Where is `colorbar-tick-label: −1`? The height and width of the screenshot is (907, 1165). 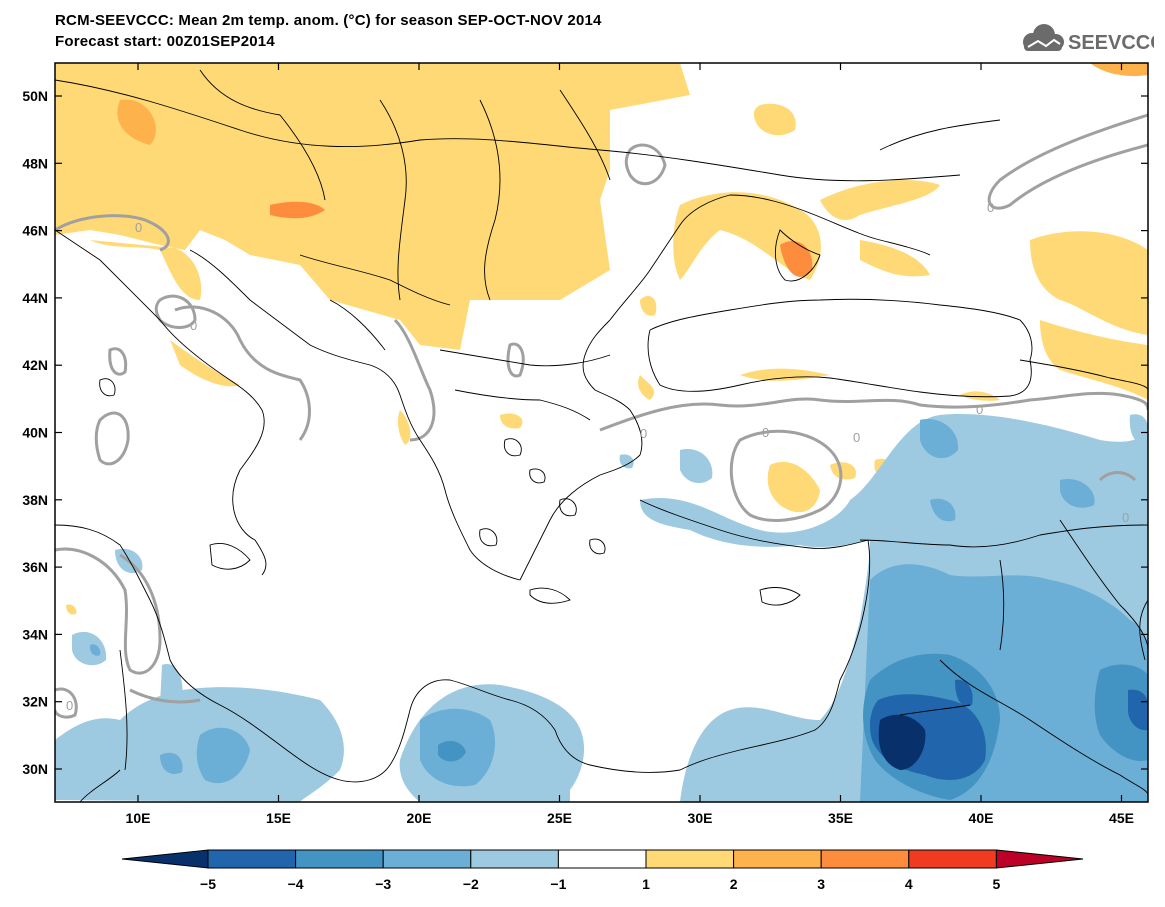 colorbar-tick-label: −1 is located at coordinates (558, 884).